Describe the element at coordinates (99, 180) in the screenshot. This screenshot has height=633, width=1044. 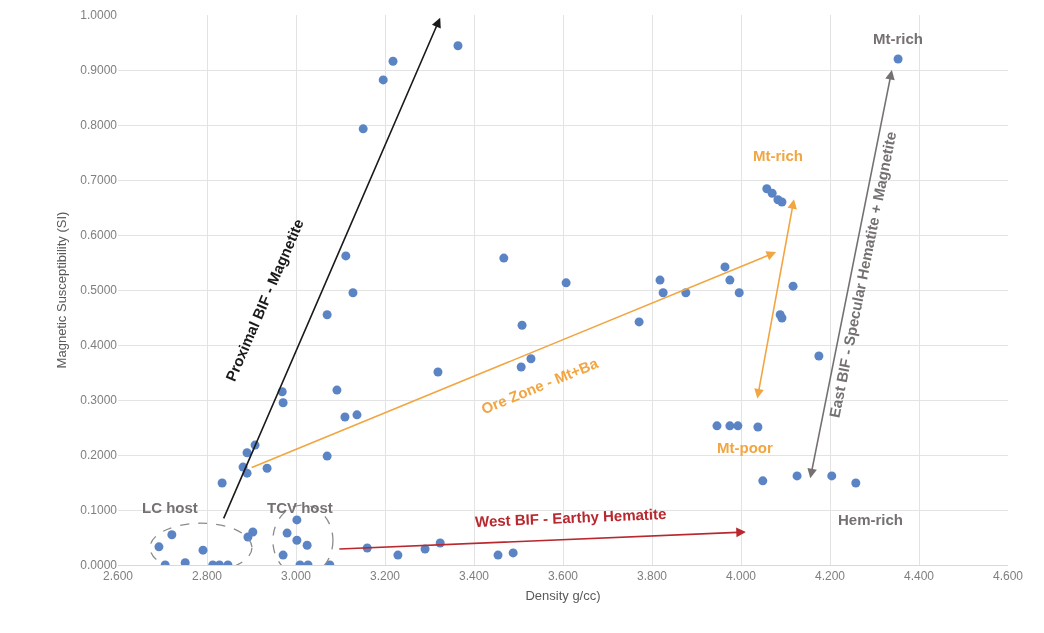
I see `y-tick-label: 0.7000` at that location.